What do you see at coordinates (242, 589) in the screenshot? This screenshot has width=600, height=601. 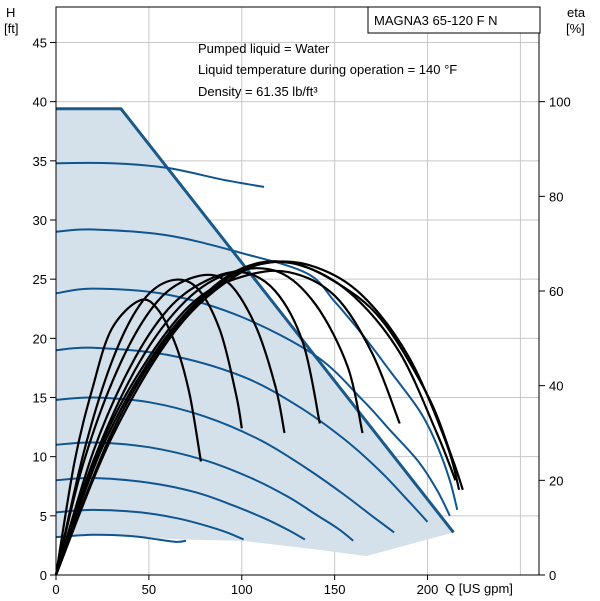 I see `x-tick-label: 100` at bounding box center [242, 589].